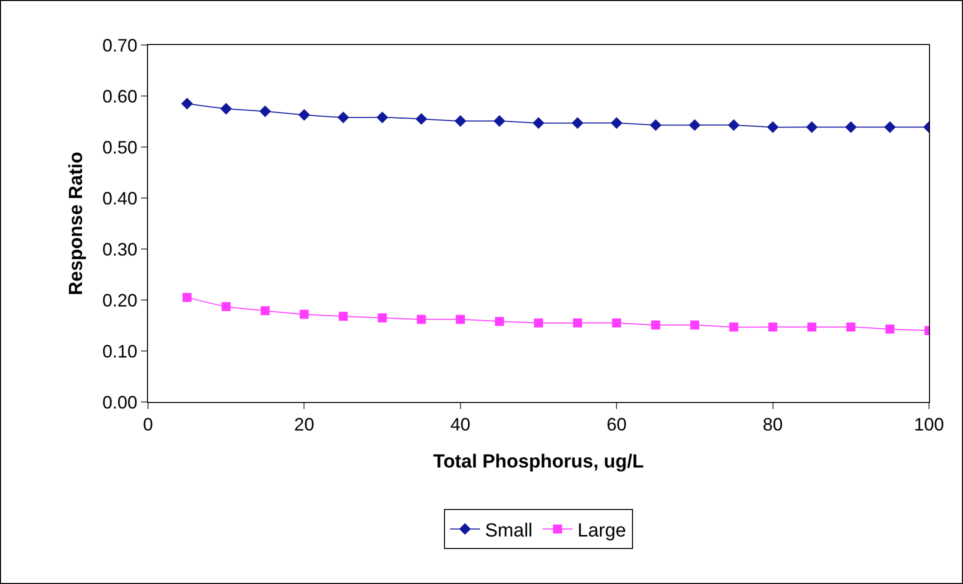 The image size is (963, 584). I want to click on x-tick-label: 40, so click(460, 424).